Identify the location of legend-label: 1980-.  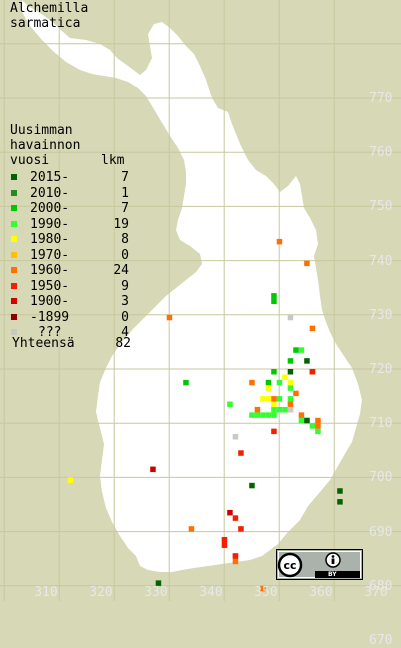
(50, 239).